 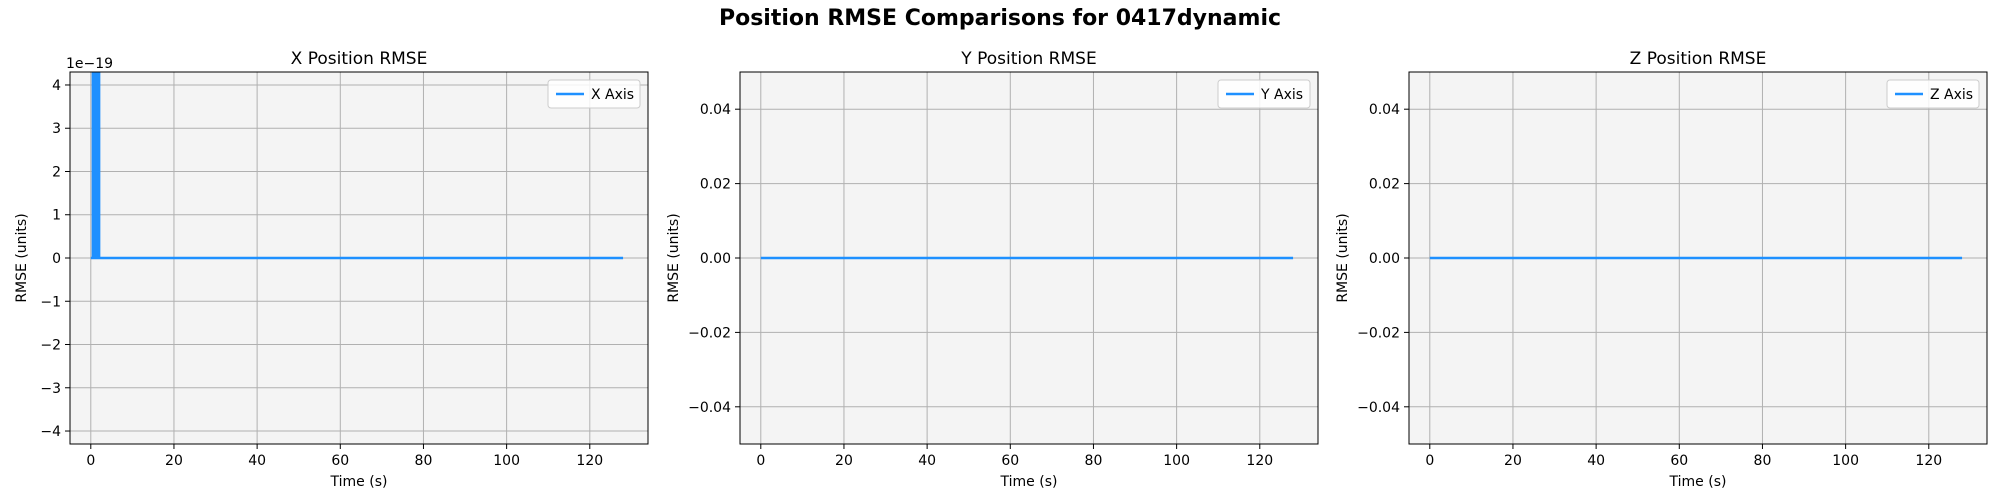 I want to click on y-tick-label-x-7: 3, so click(x=56, y=129).